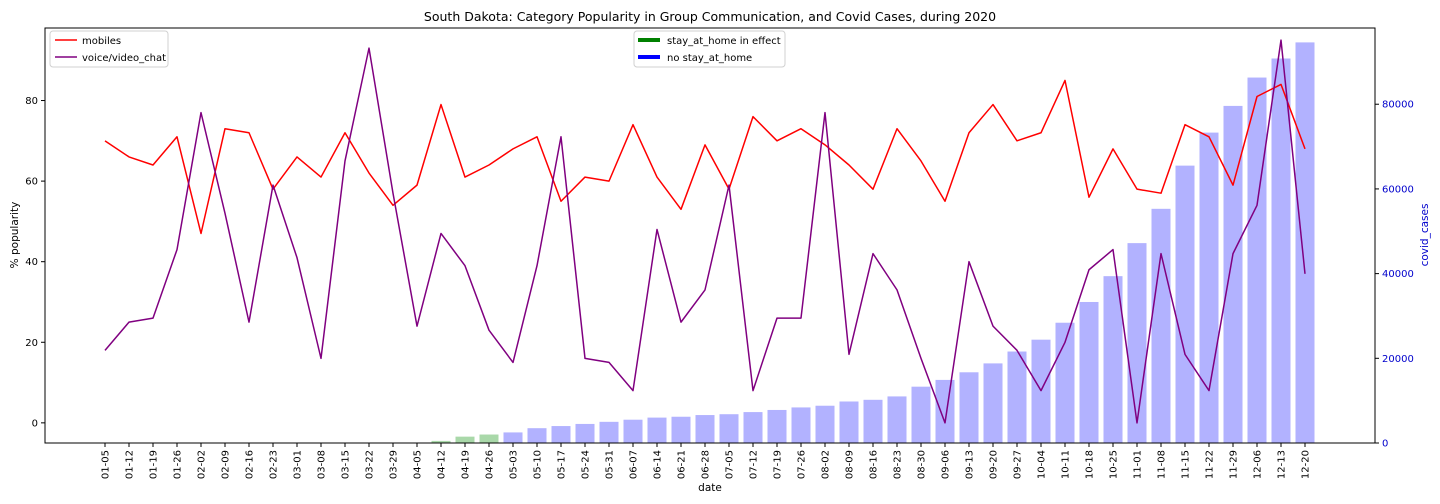 Image resolution: width=1440 pixels, height=504 pixels. What do you see at coordinates (1398, 359) in the screenshot?
I see `y-right-tick-label: 20000` at bounding box center [1398, 359].